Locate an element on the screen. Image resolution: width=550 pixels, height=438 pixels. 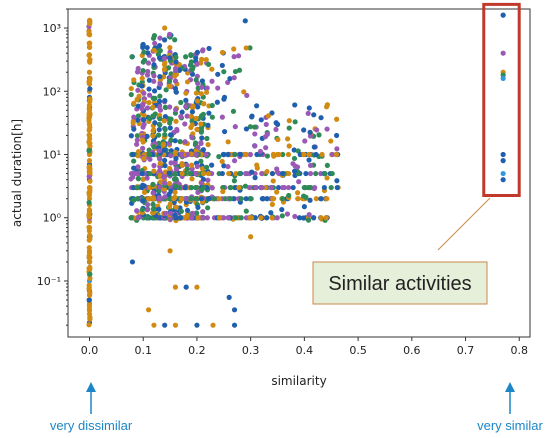
annotation-leader-line is located at coordinates (464, 224).